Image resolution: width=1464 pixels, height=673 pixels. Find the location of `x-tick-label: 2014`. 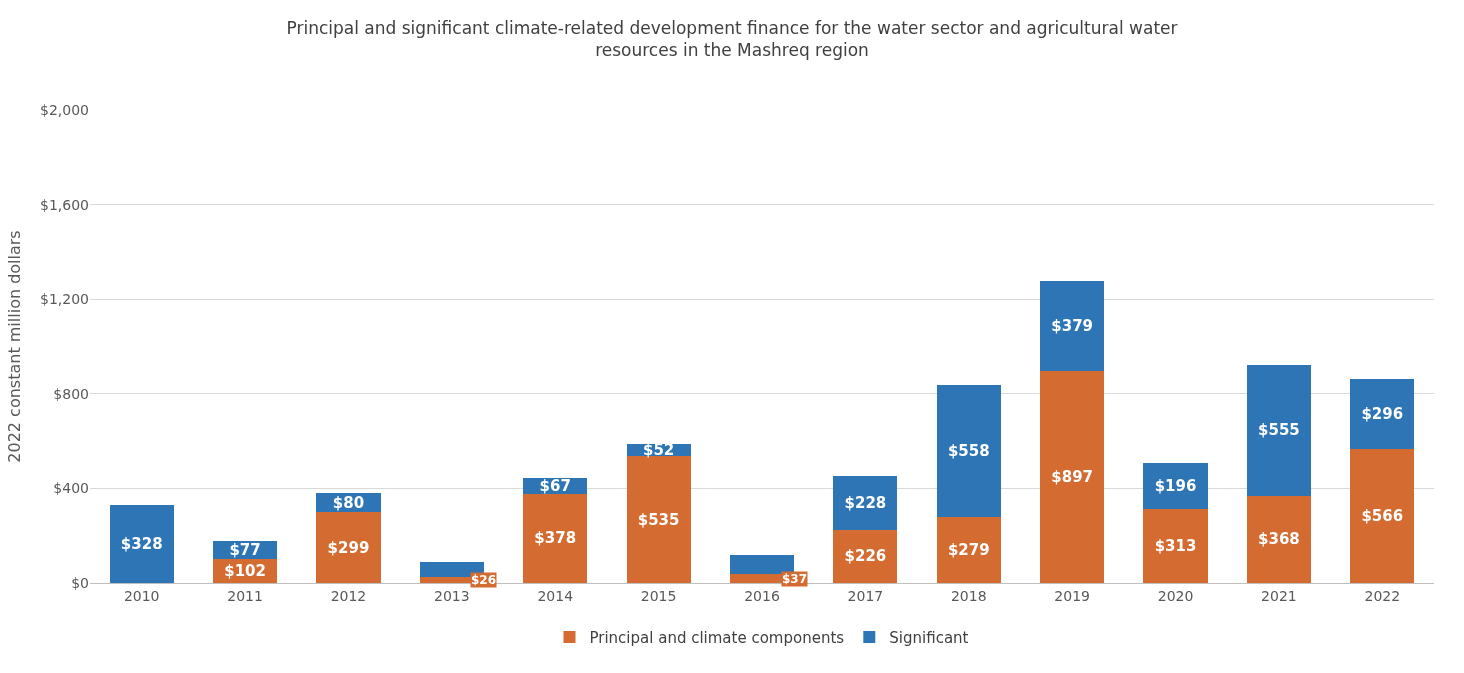

x-tick-label: 2014 is located at coordinates (555, 595).